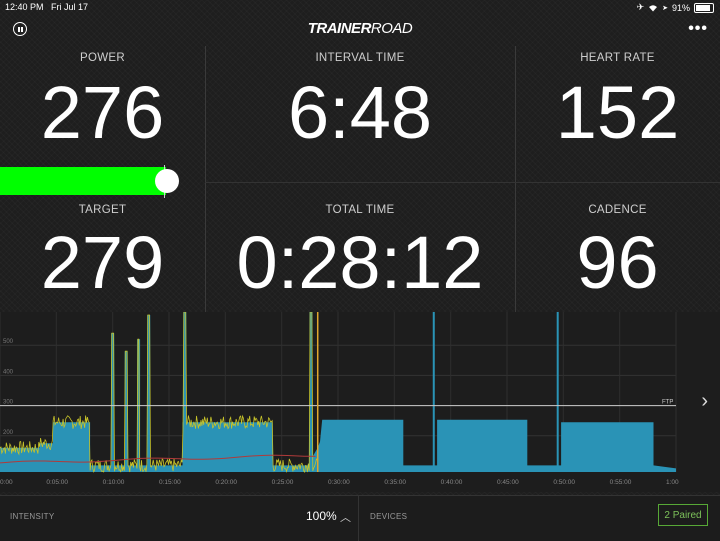 The image size is (720, 541). I want to click on chevron-right-icon: ›, so click(704, 401).